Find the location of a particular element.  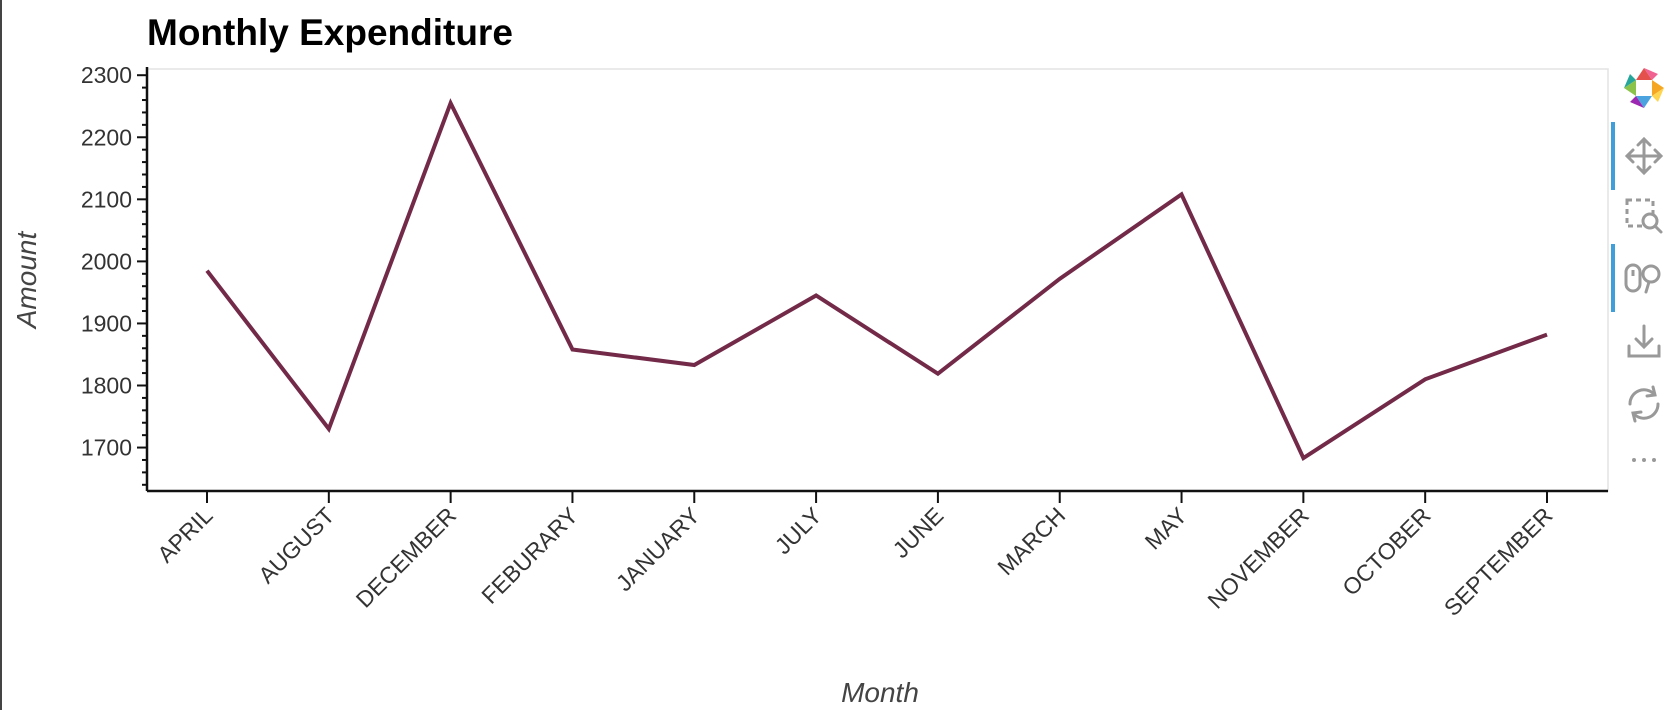

y-tick-label: 1900 is located at coordinates (106, 323).